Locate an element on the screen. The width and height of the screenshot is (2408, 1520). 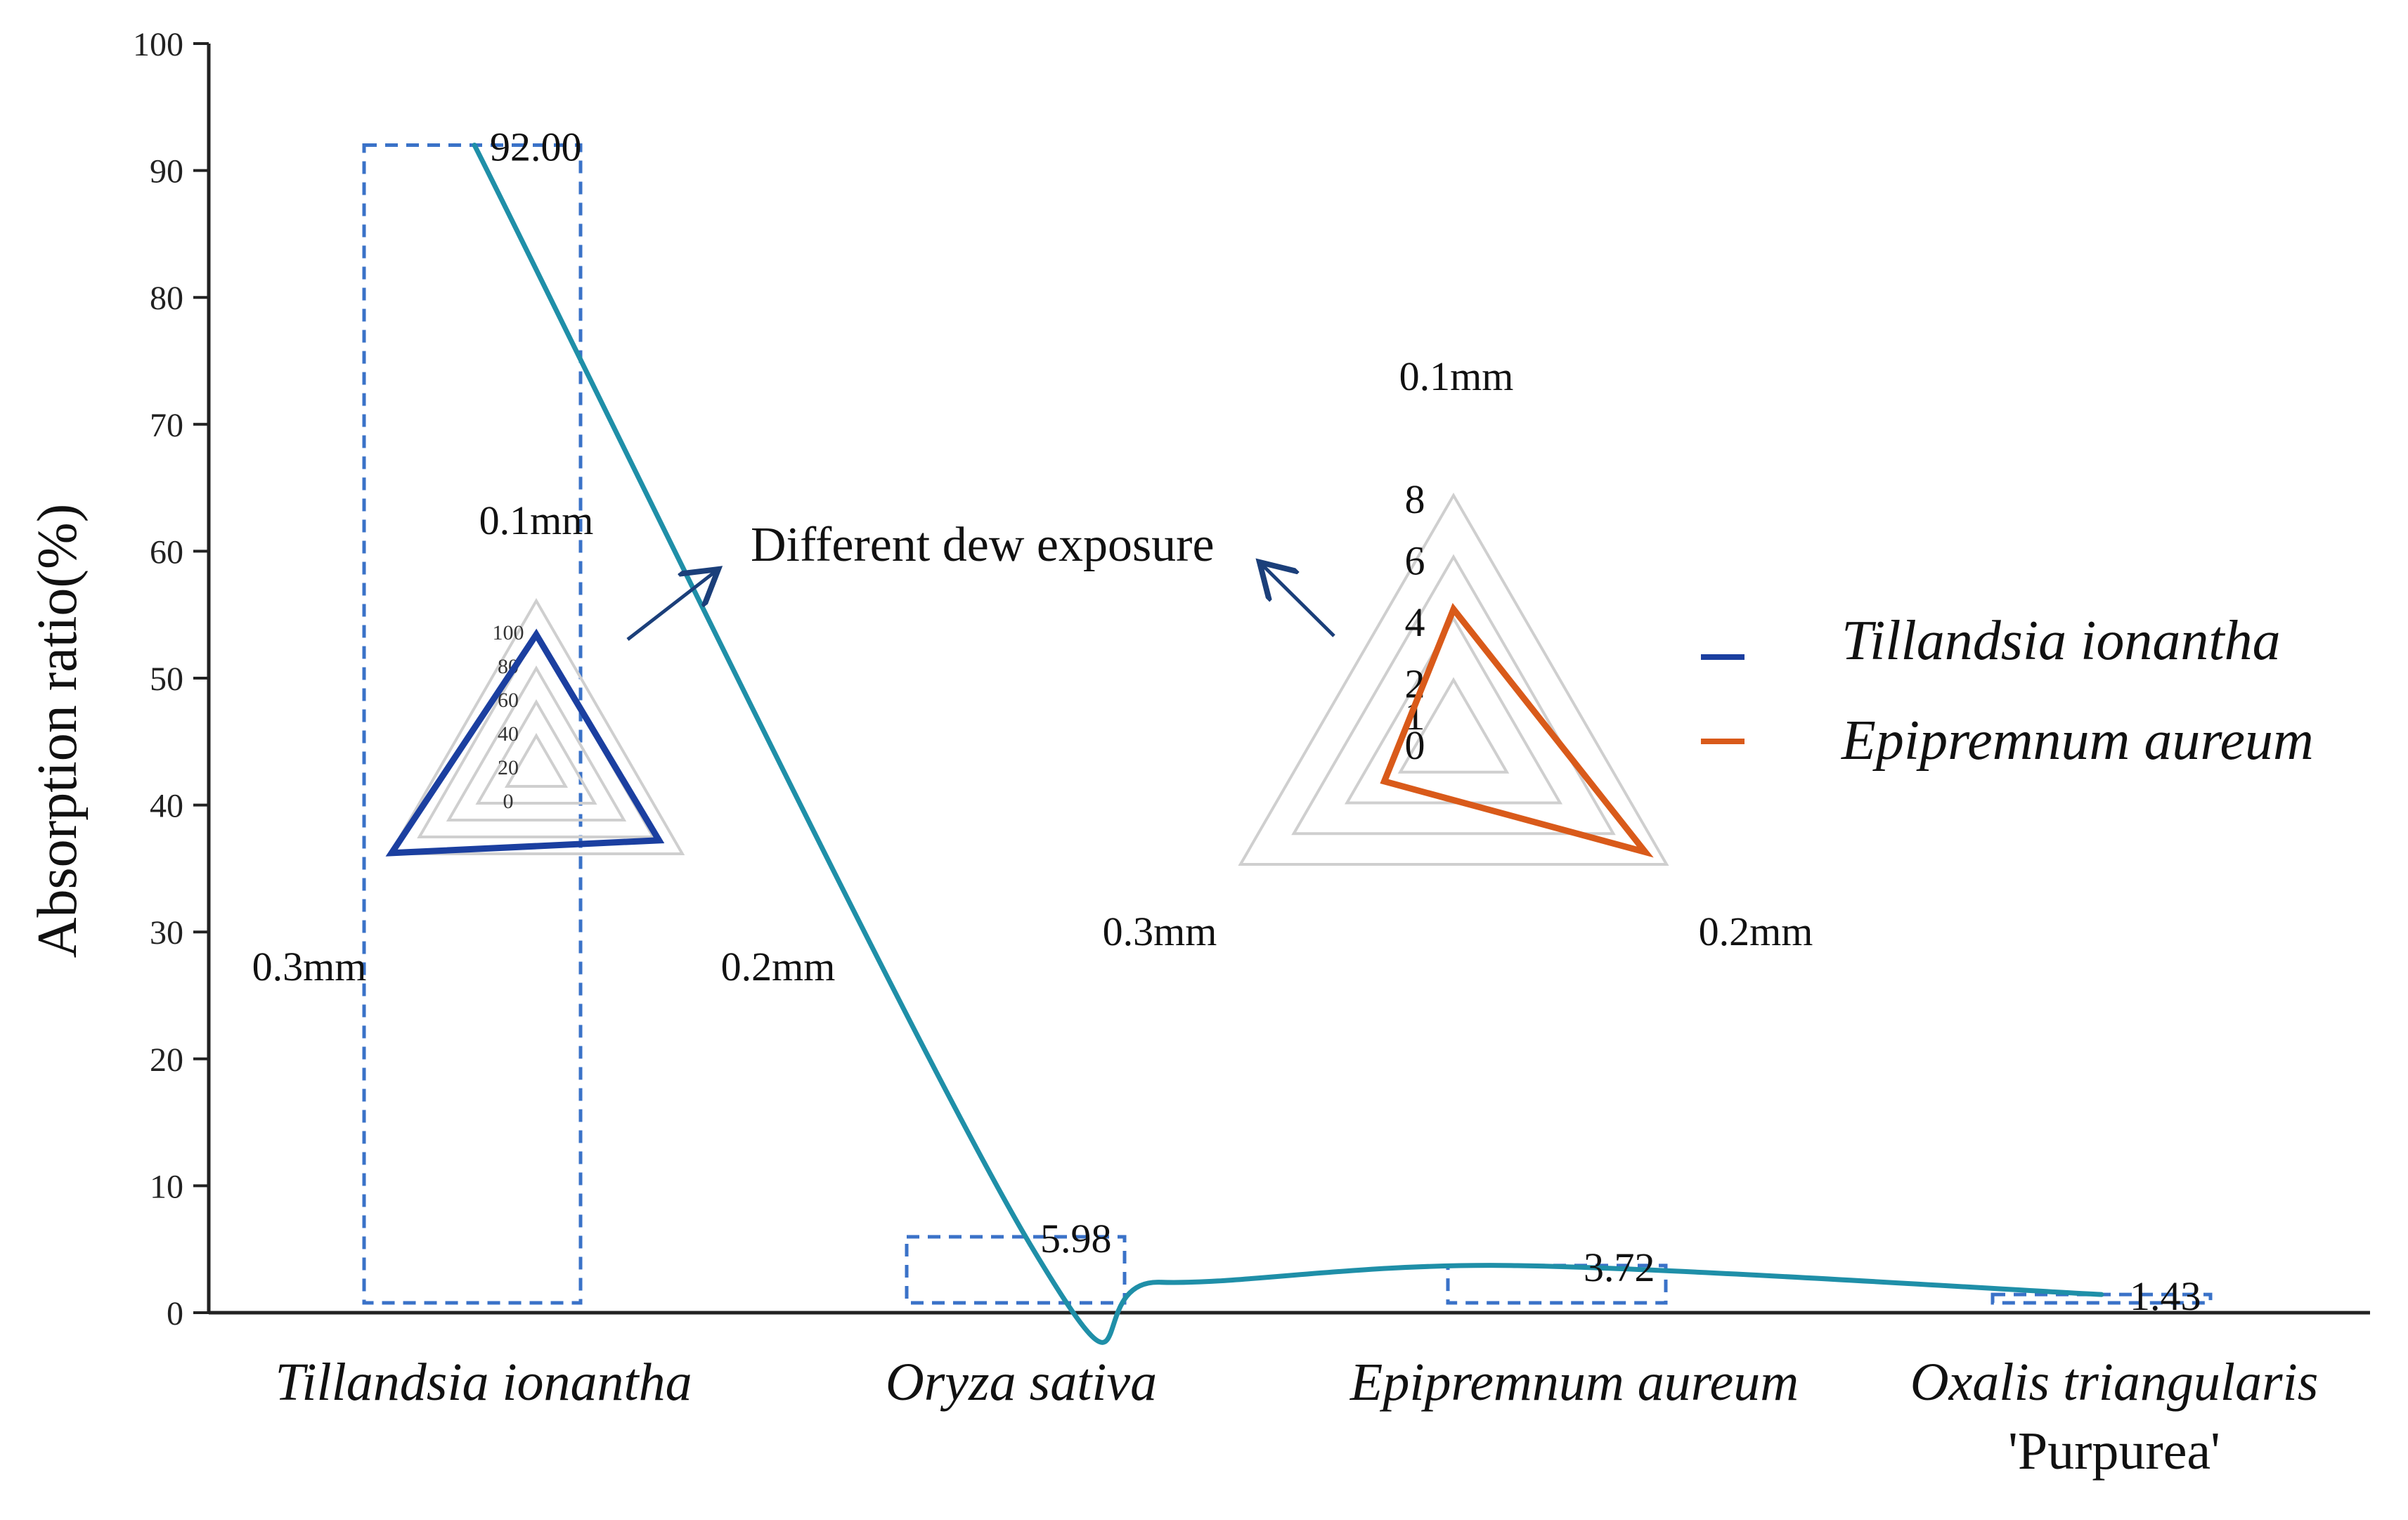
x-tick-label: Oxalis triangularis is located at coordinates (2114, 1382).